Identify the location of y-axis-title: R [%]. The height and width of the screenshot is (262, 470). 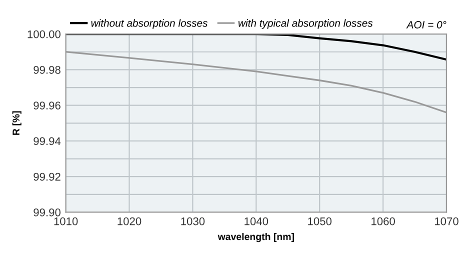
(17, 123).